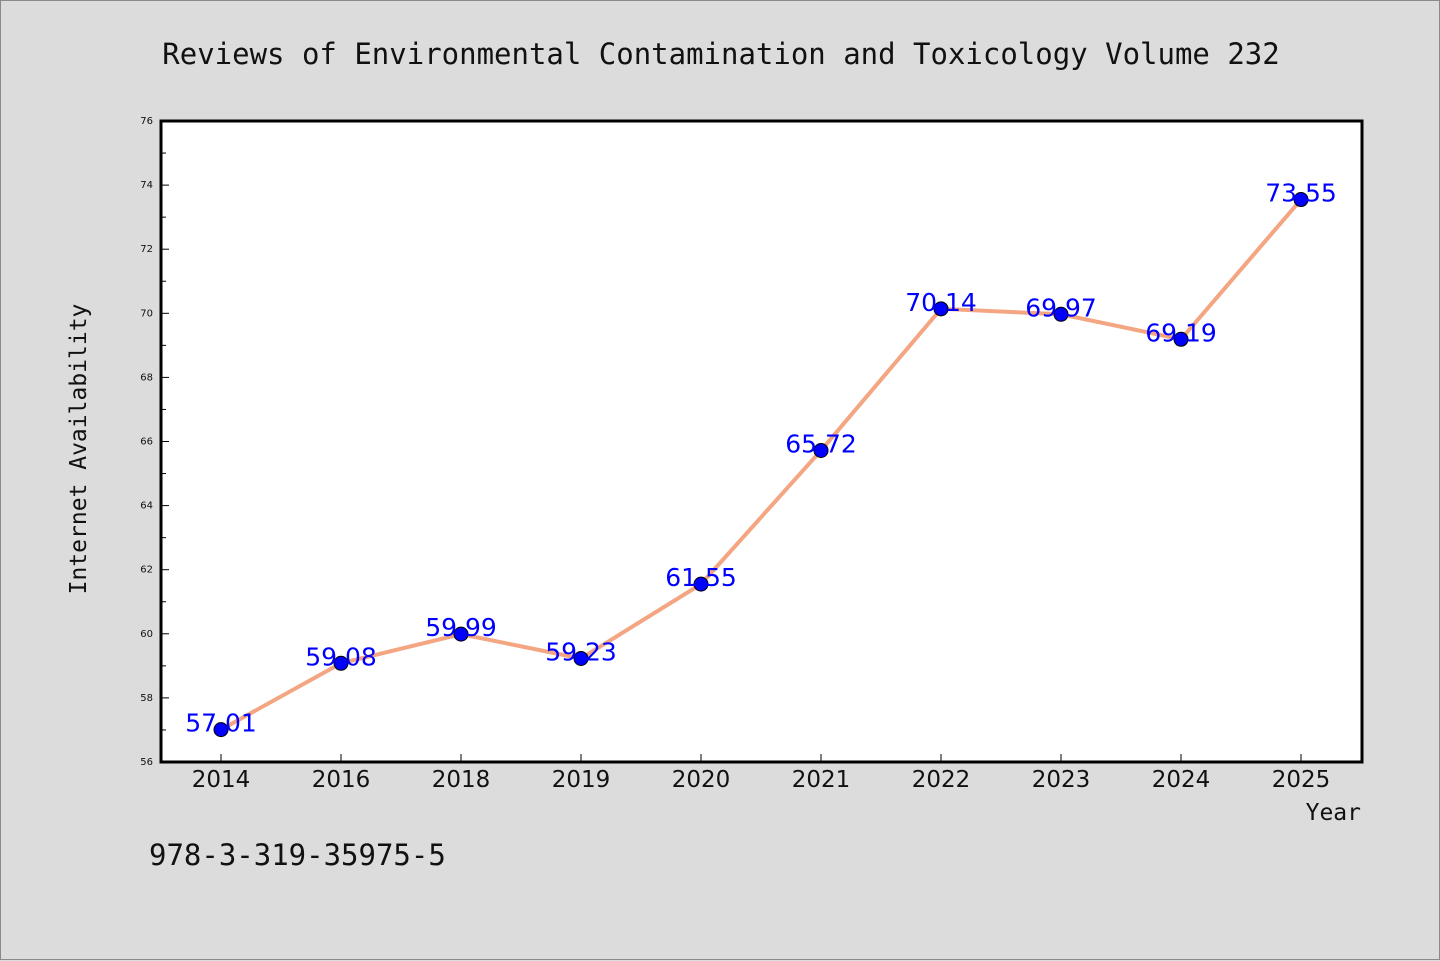  I want to click on data-label: 70.14, so click(941, 302).